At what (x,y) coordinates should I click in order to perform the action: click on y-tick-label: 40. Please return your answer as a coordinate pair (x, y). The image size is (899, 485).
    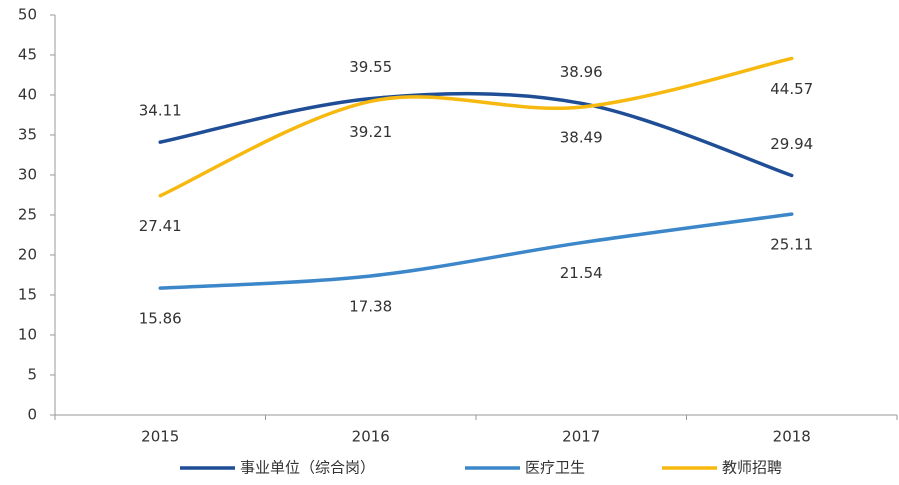
    Looking at the image, I should click on (27, 95).